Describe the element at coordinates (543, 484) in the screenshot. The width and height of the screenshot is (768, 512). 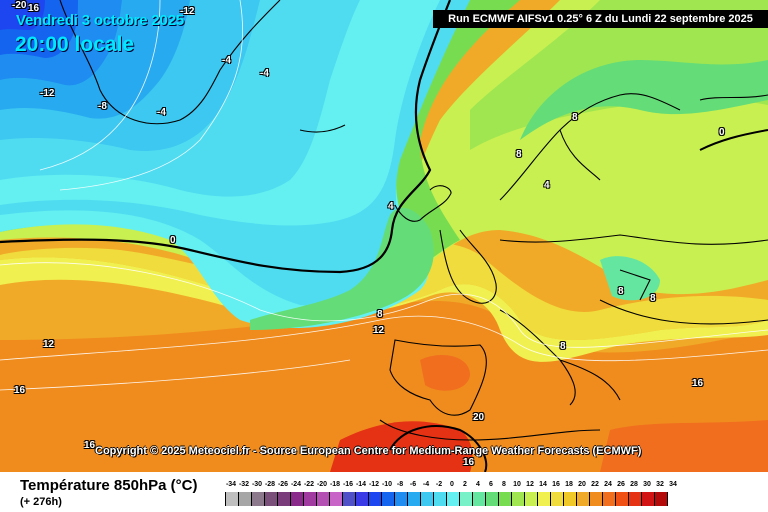
I see `scale-tick-label: 14` at that location.